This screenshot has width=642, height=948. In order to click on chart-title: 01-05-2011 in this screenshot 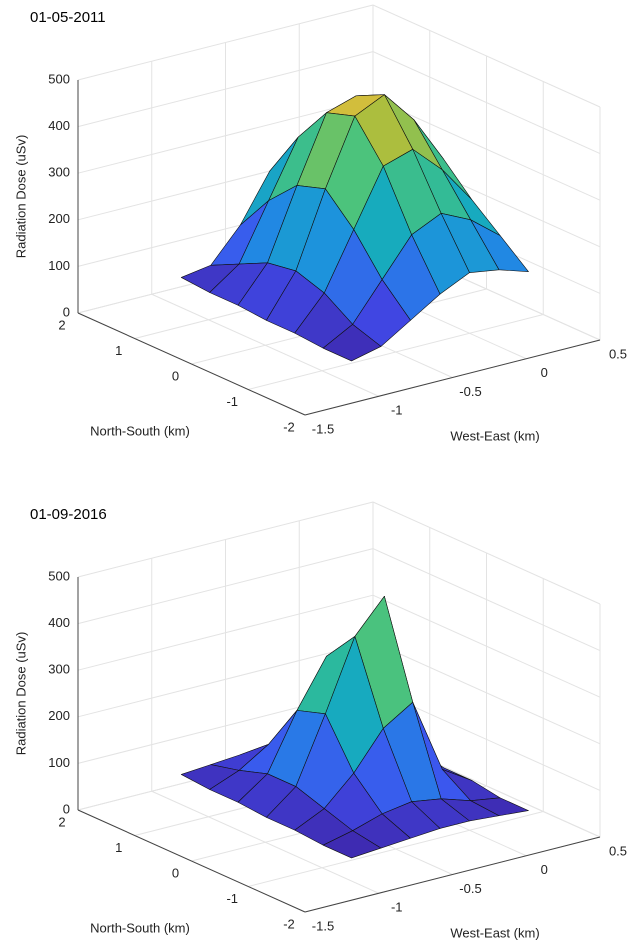, I will do `click(68, 17)`.